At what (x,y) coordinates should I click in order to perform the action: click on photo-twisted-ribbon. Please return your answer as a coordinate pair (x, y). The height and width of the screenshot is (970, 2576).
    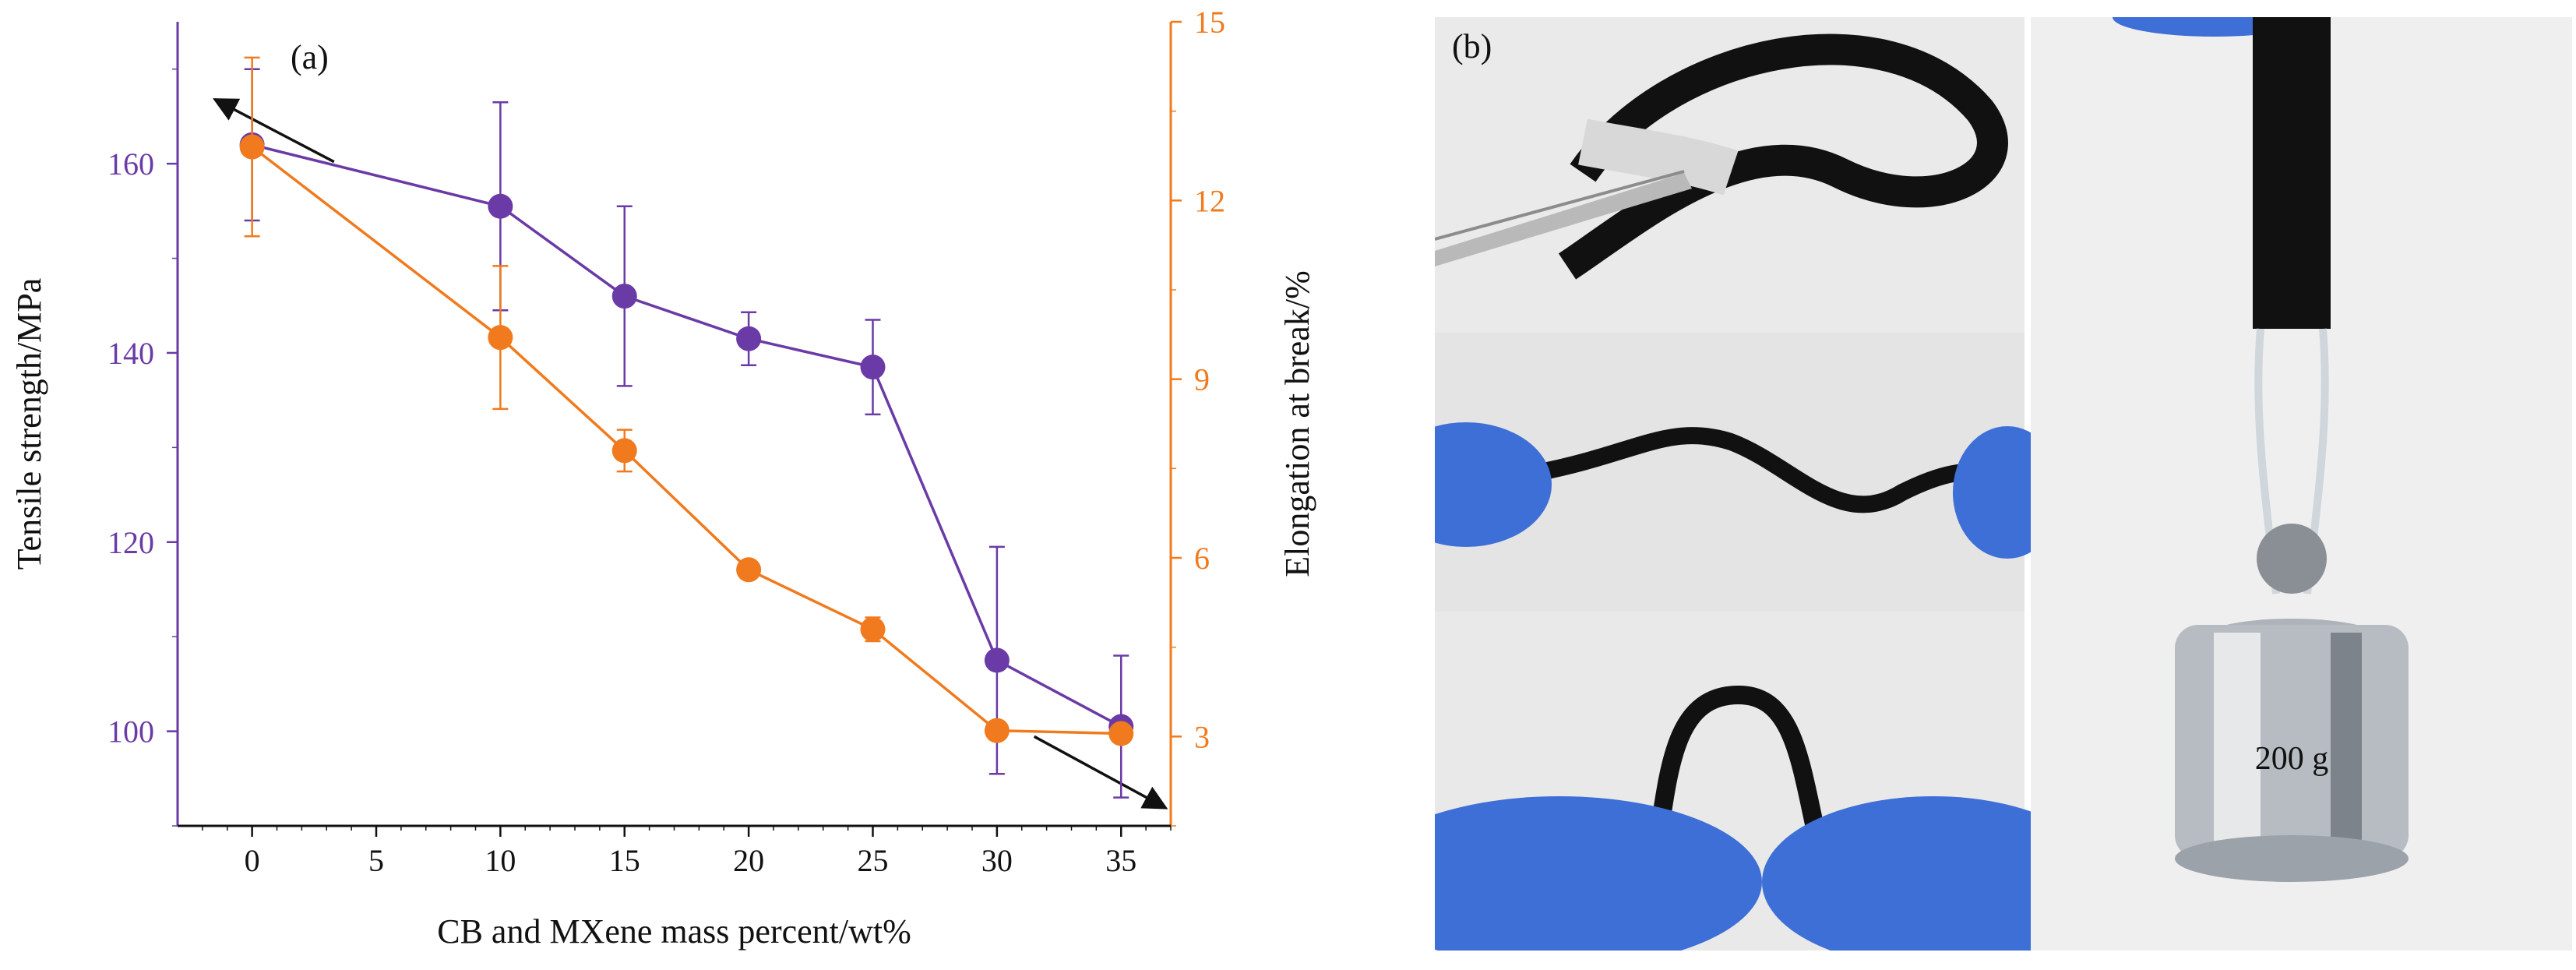
    Looking at the image, I should click on (1749, 473).